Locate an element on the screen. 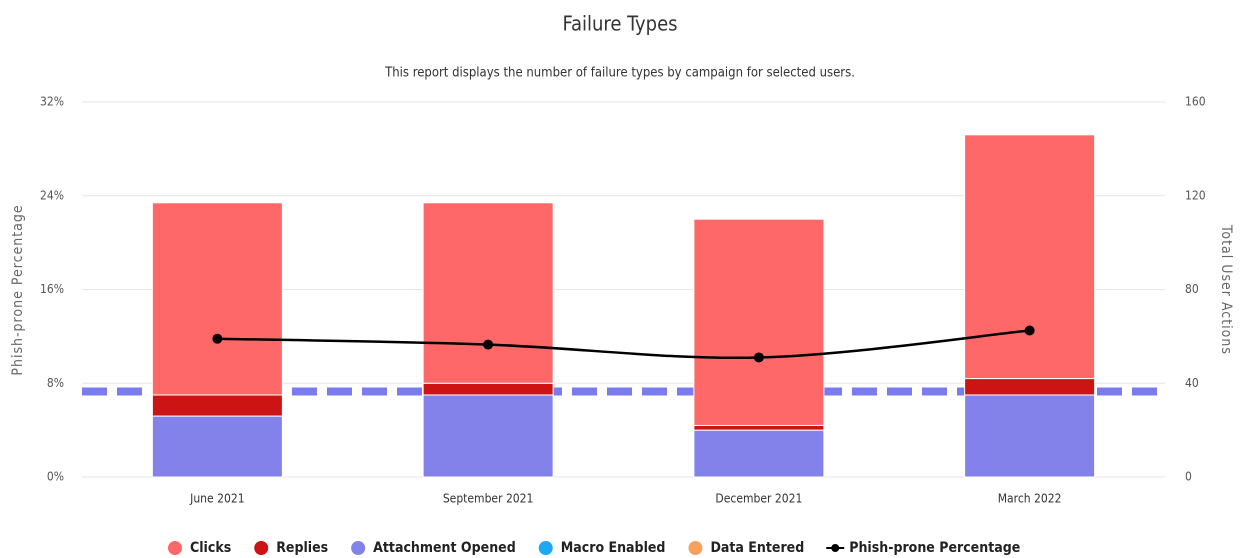  y2-tick-label: 0 is located at coordinates (1188, 477).